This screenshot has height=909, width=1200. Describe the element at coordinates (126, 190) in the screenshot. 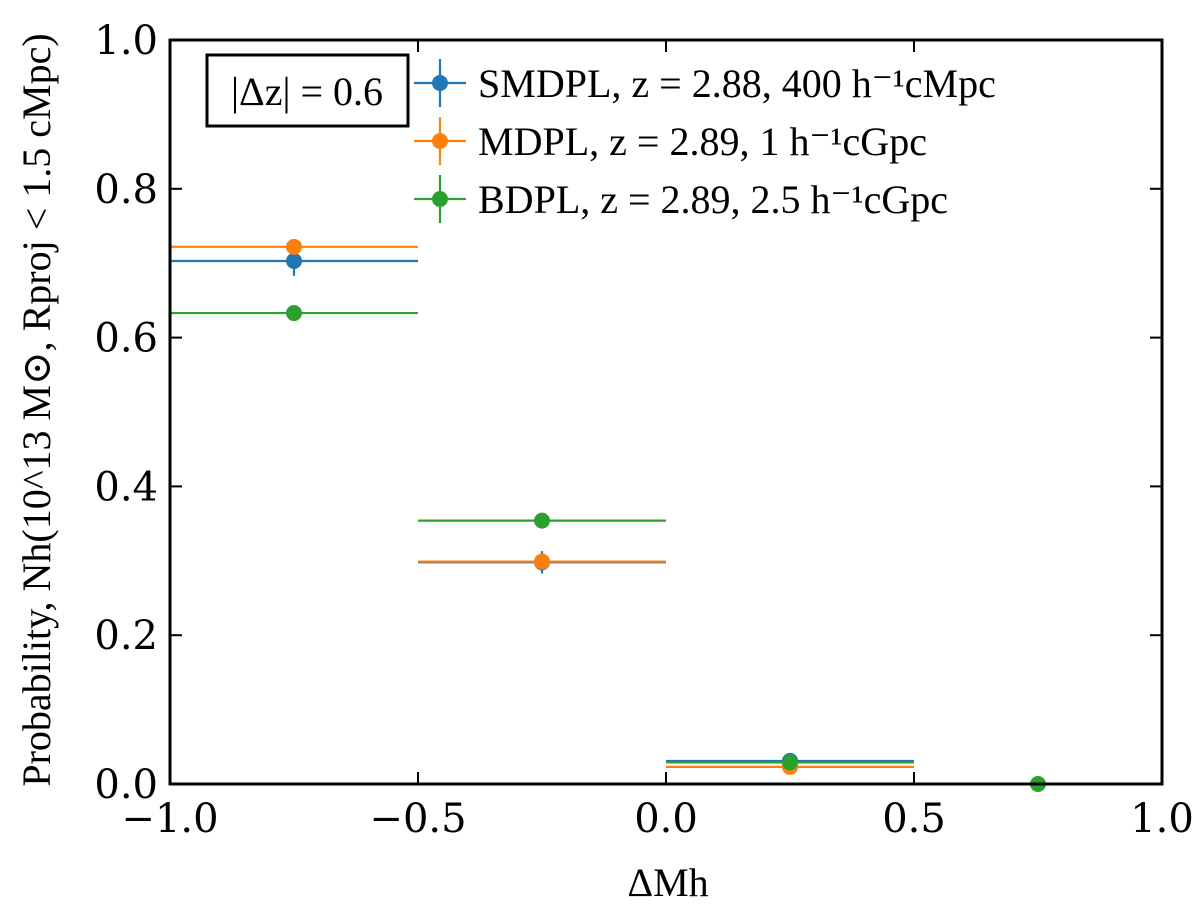

I see `y-tick-label: 0.8` at that location.